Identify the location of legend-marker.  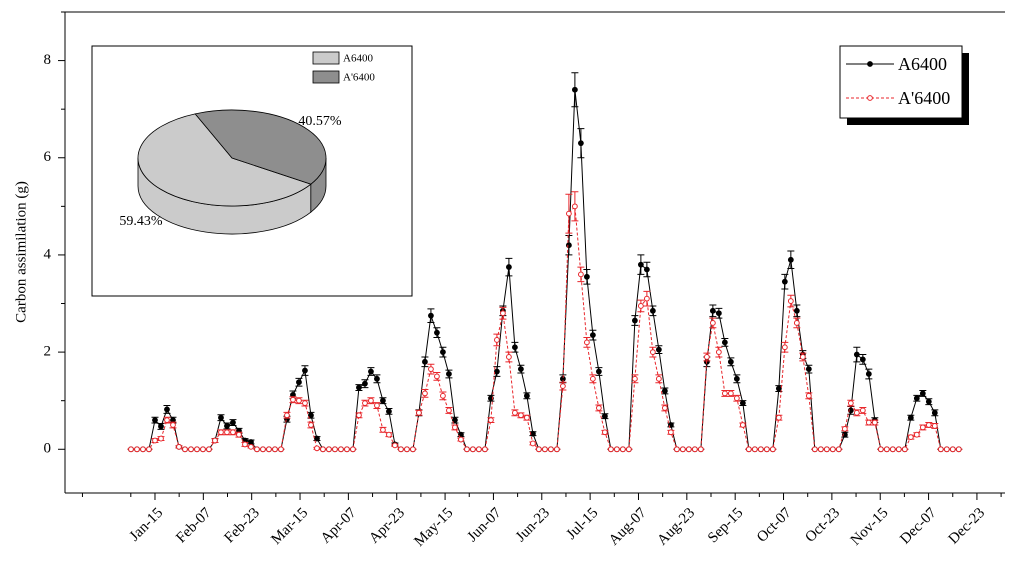
(870, 98).